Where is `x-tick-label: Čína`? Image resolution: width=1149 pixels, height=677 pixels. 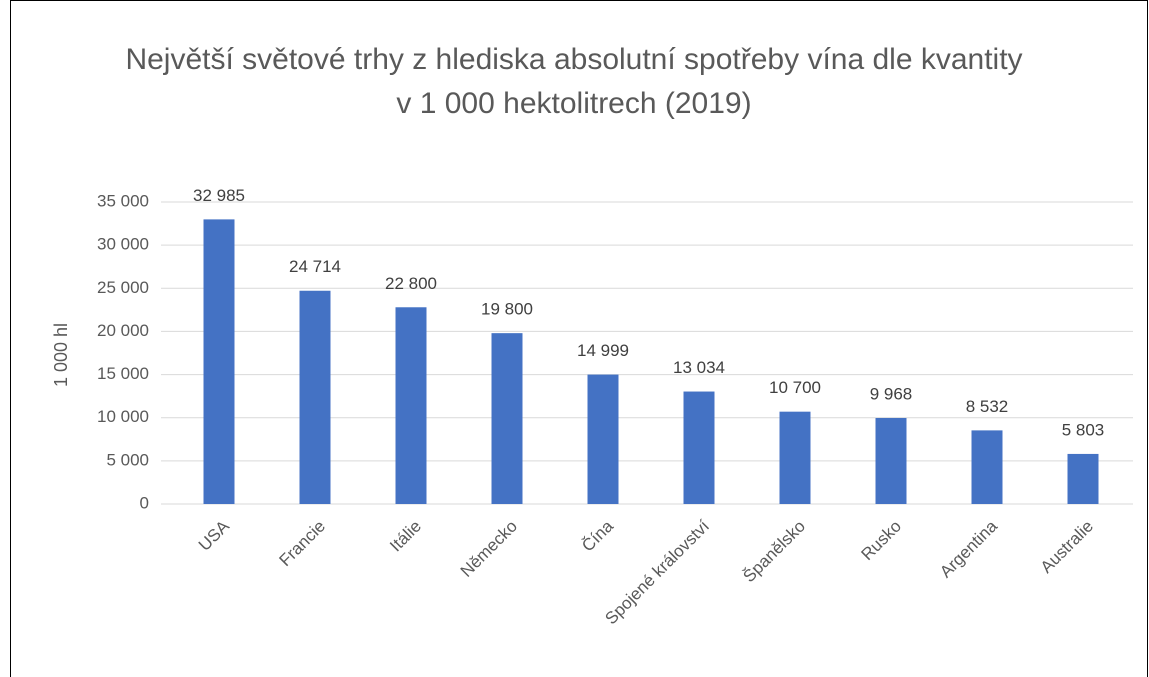 x-tick-label: Čína is located at coordinates (597, 535).